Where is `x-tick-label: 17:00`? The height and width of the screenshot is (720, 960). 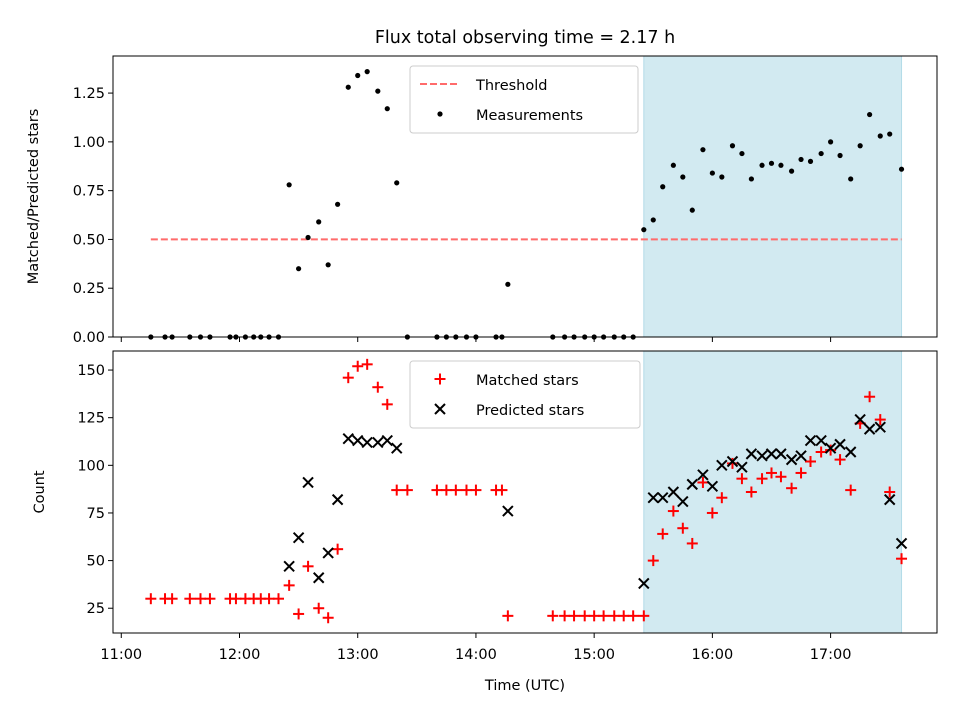
x-tick-label: 17:00 is located at coordinates (831, 655).